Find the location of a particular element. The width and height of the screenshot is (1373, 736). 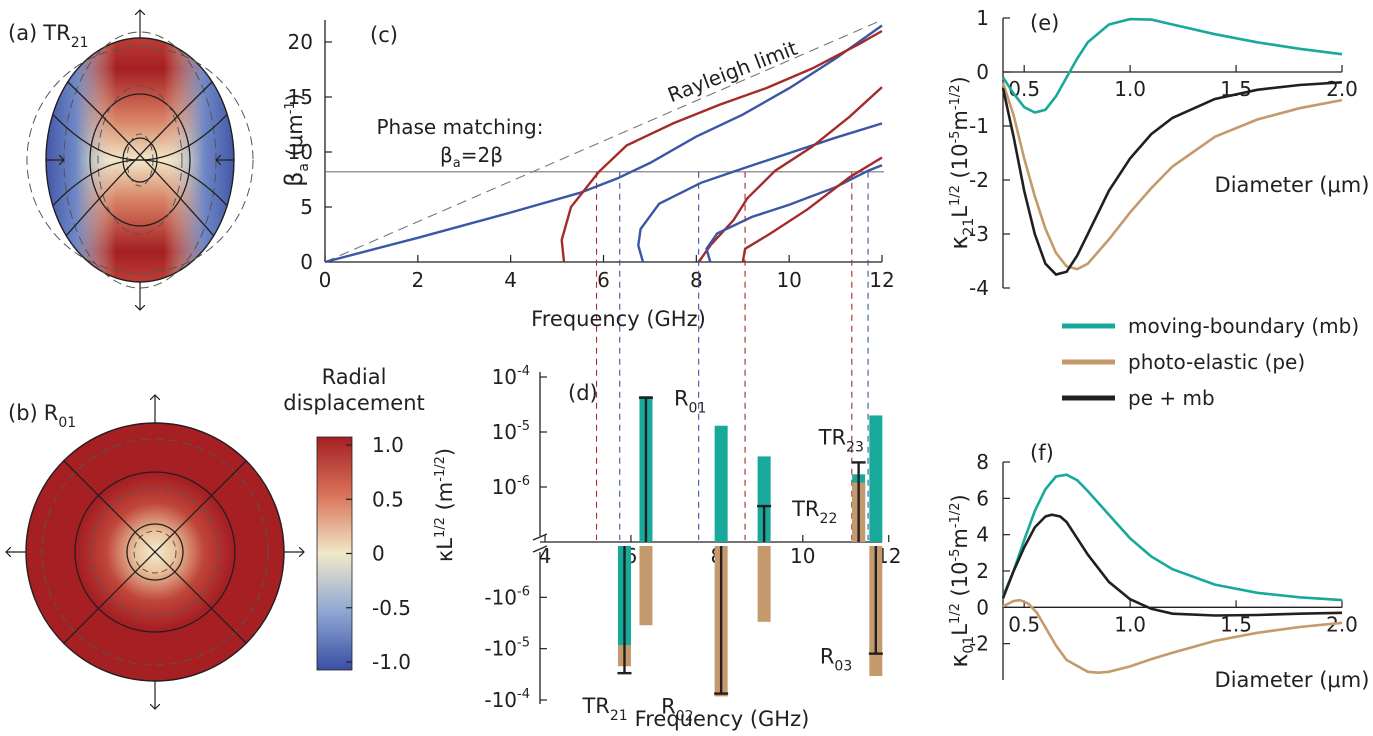

colorbar-tick-label: 0 is located at coordinates (378, 554).